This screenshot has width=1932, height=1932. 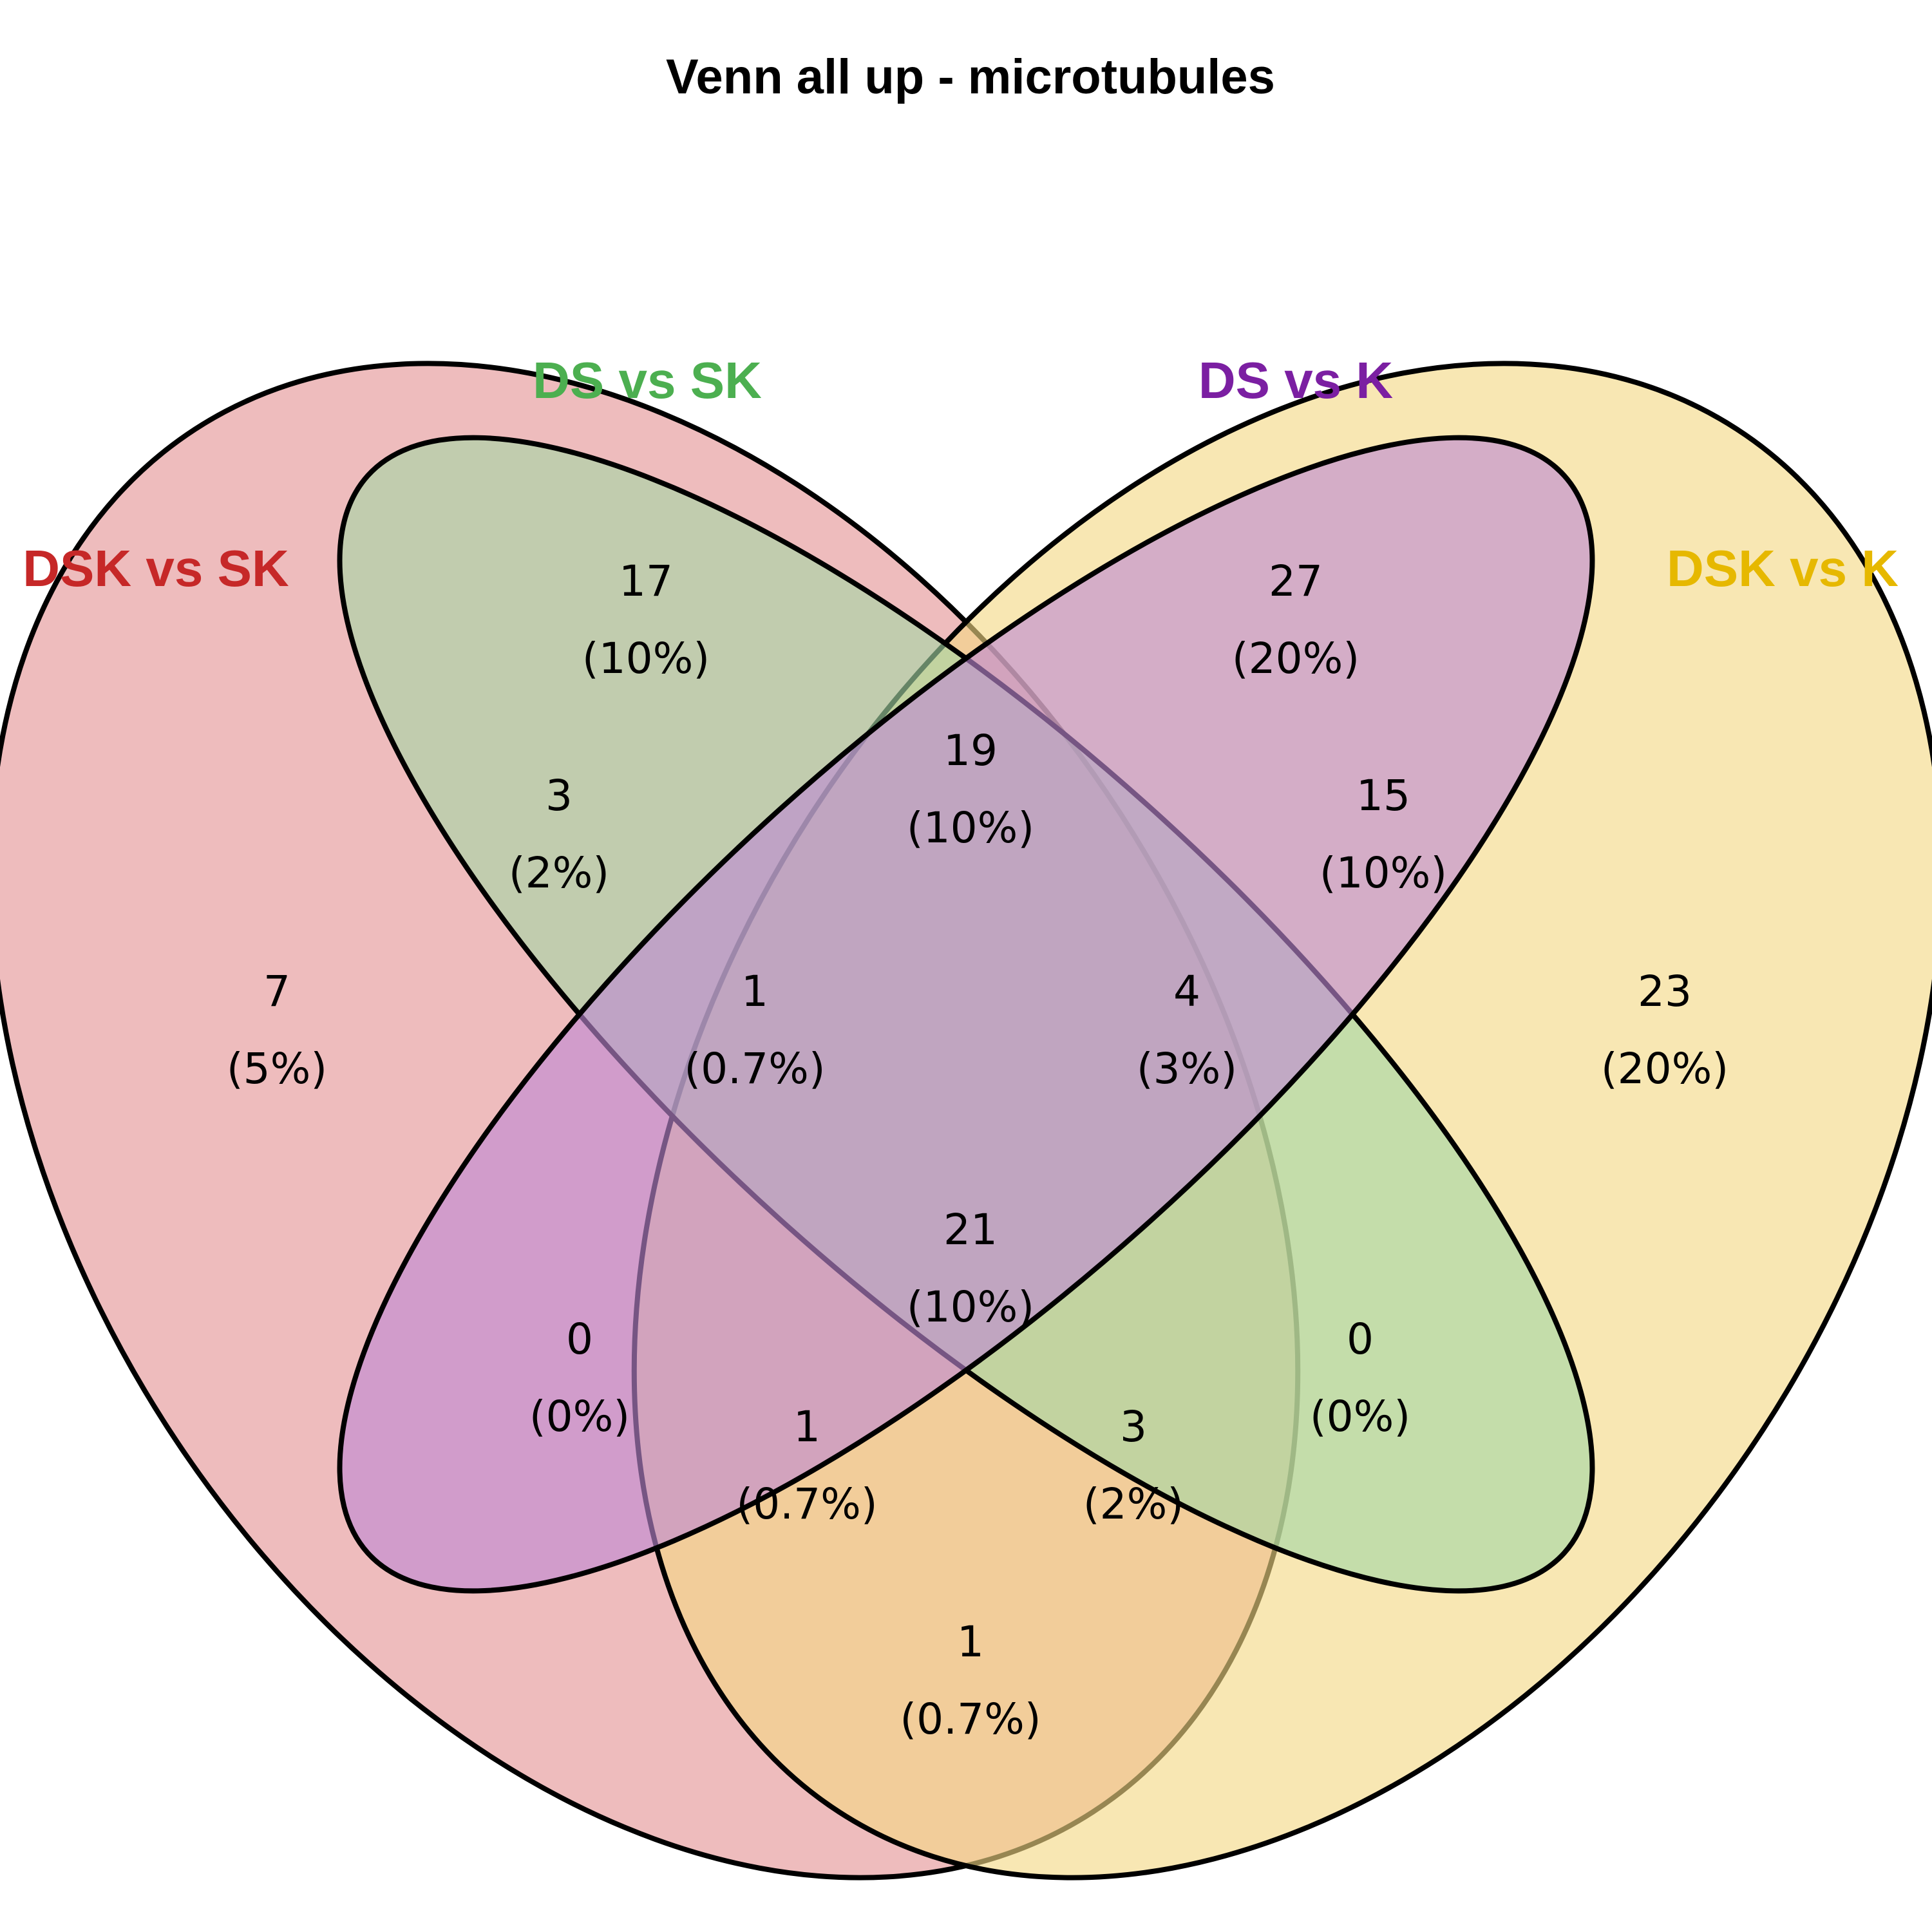 What do you see at coordinates (646, 581) in the screenshot?
I see `region-count-b-only: 17` at bounding box center [646, 581].